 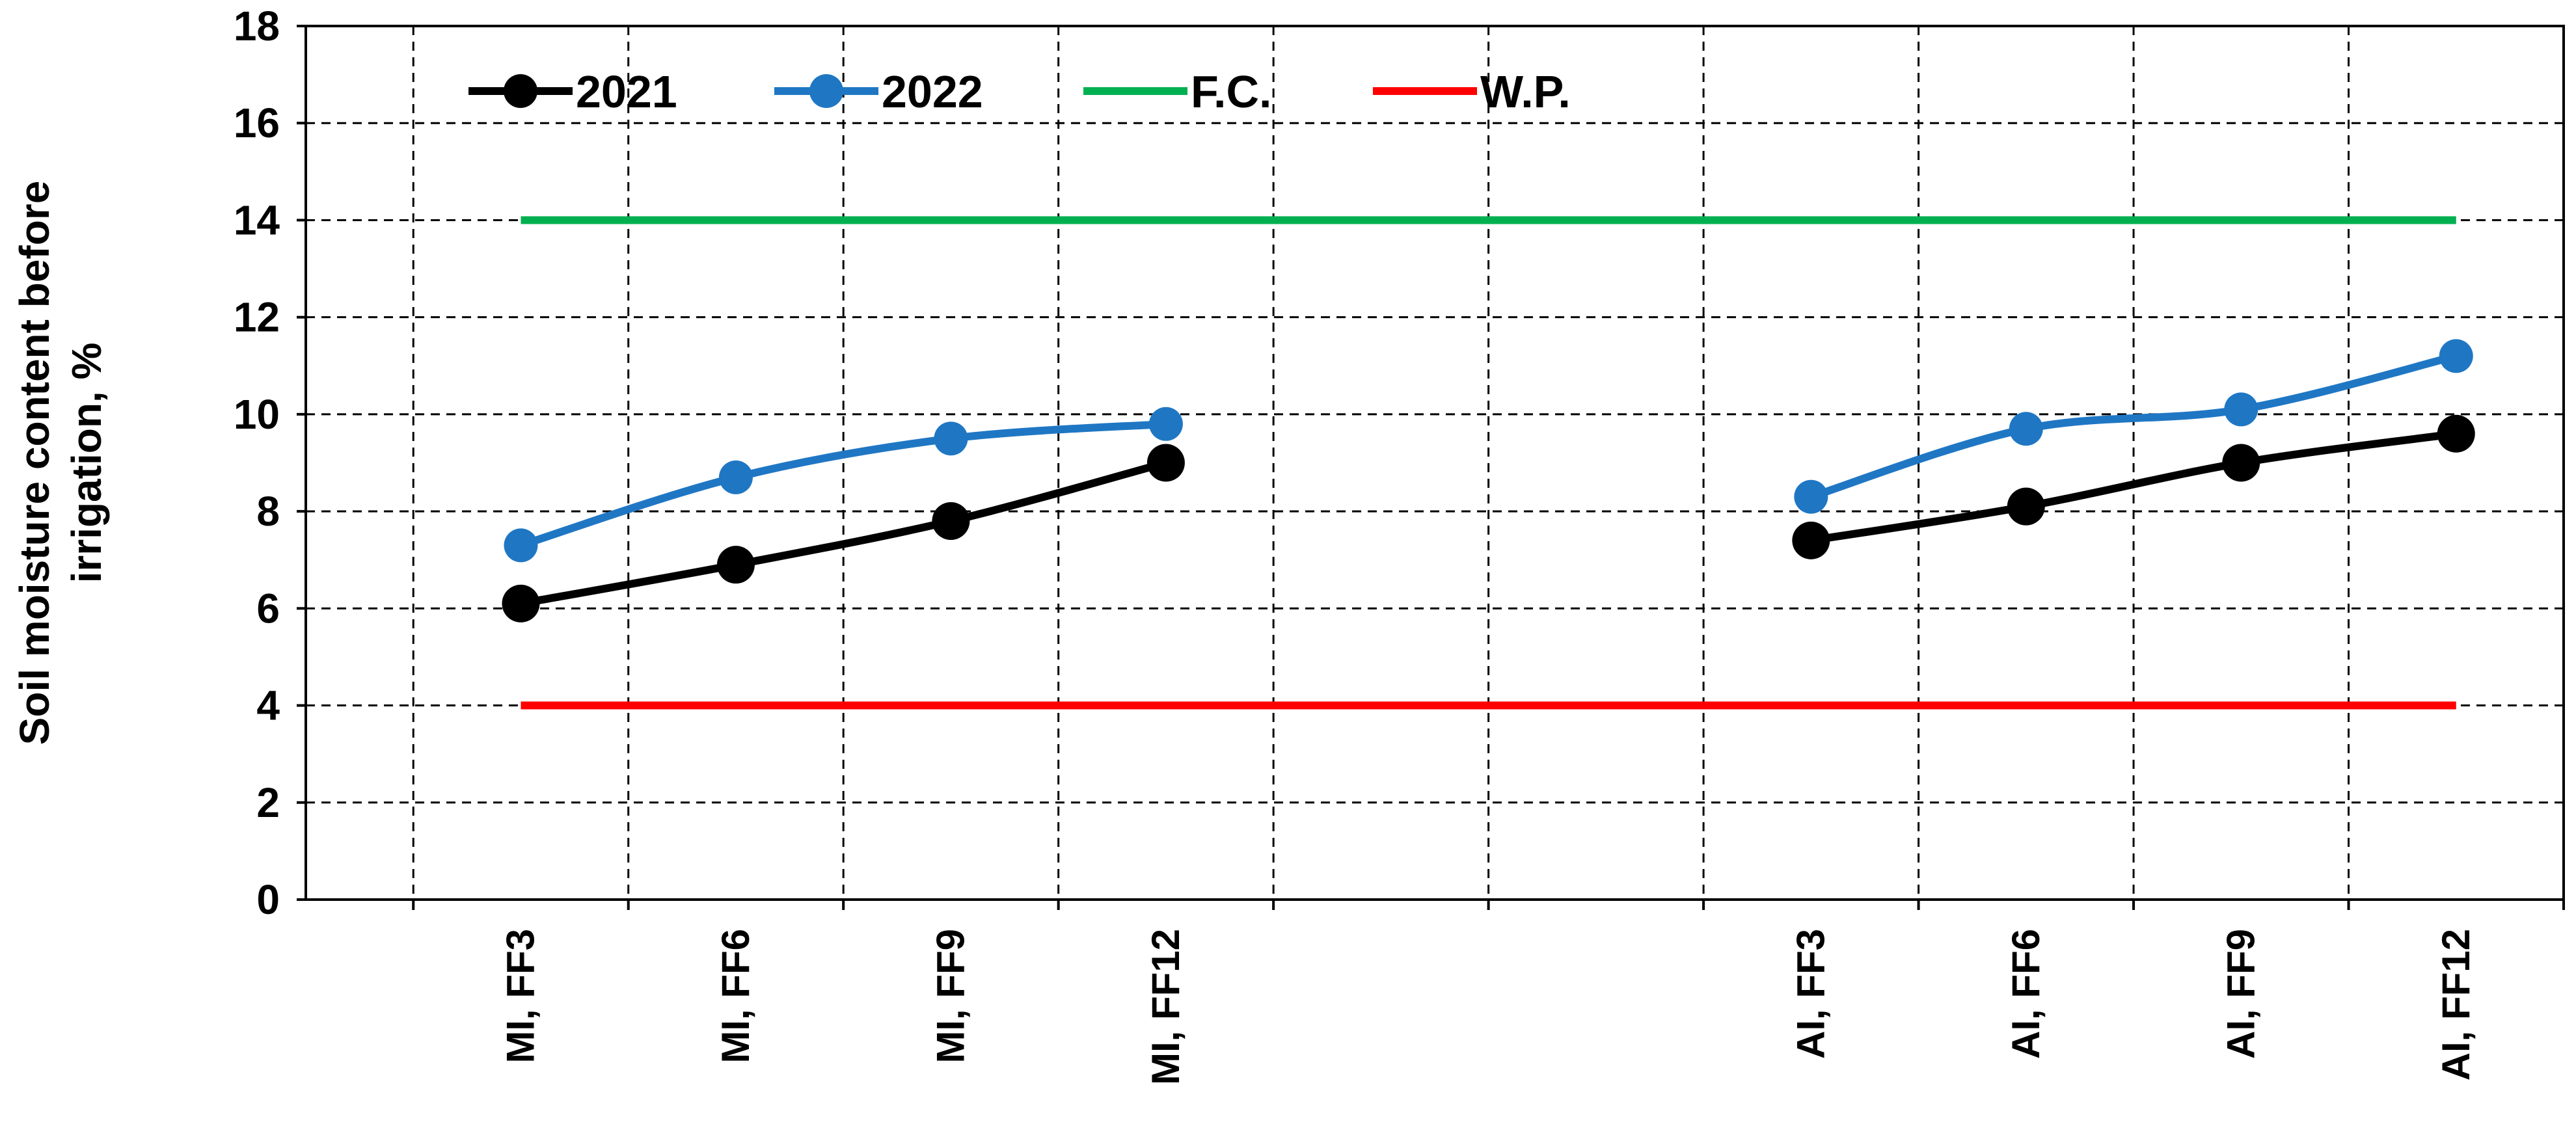 I want to click on legend-item: F.C., so click(x=1177, y=91).